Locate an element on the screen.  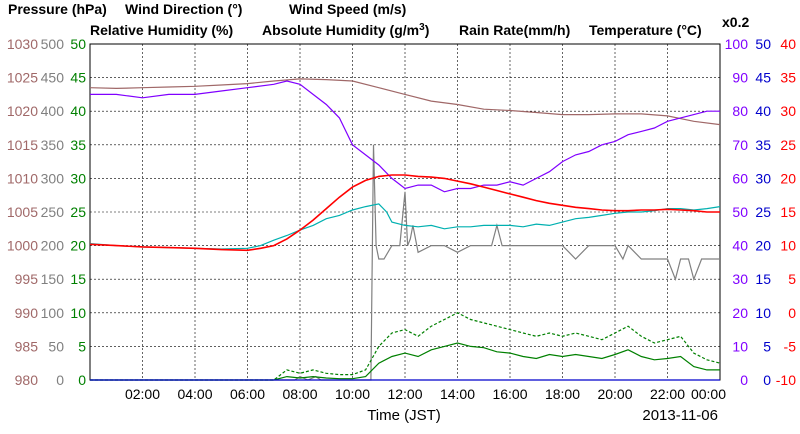
x-tick-label: 04:00 is located at coordinates (194, 394).